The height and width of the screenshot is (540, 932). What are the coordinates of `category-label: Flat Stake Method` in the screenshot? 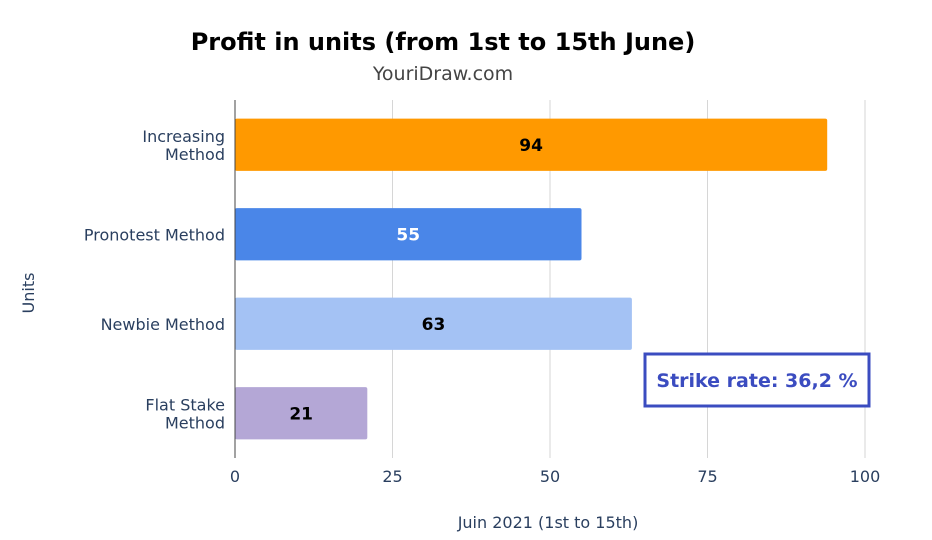 It's located at (185, 413).